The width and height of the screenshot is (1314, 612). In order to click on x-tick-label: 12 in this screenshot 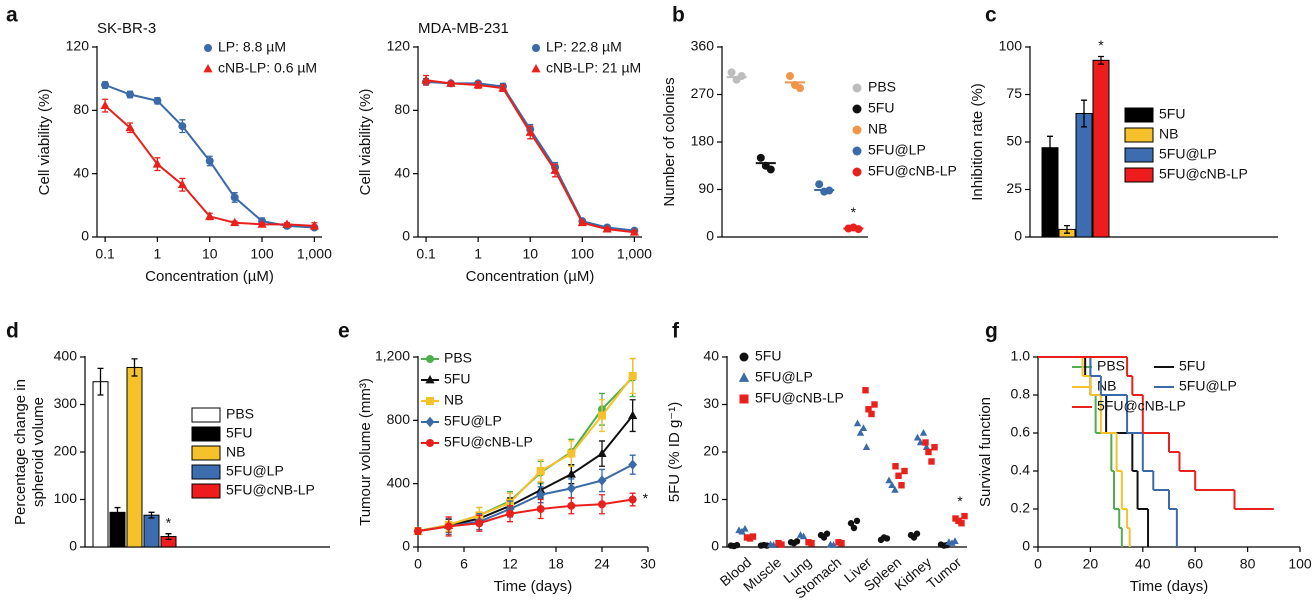, I will do `click(510, 564)`.